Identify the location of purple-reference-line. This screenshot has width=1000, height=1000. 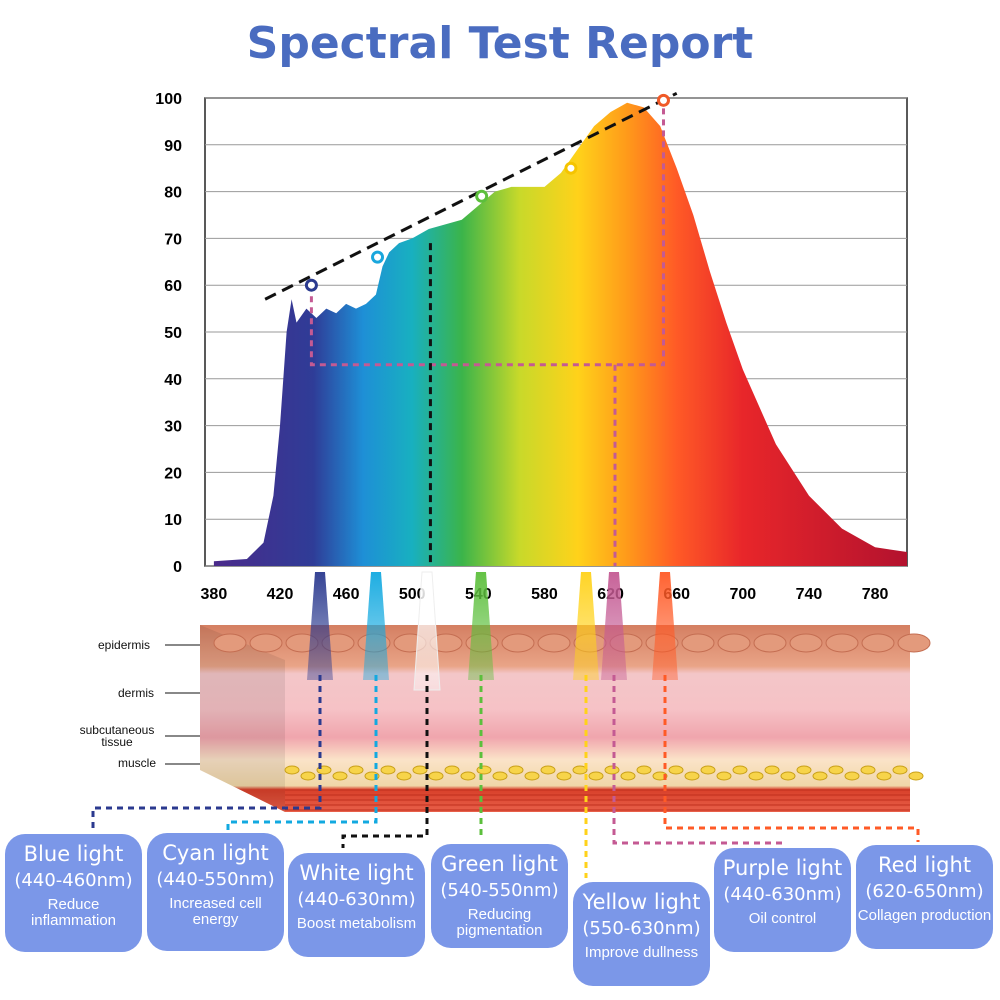
(487, 233).